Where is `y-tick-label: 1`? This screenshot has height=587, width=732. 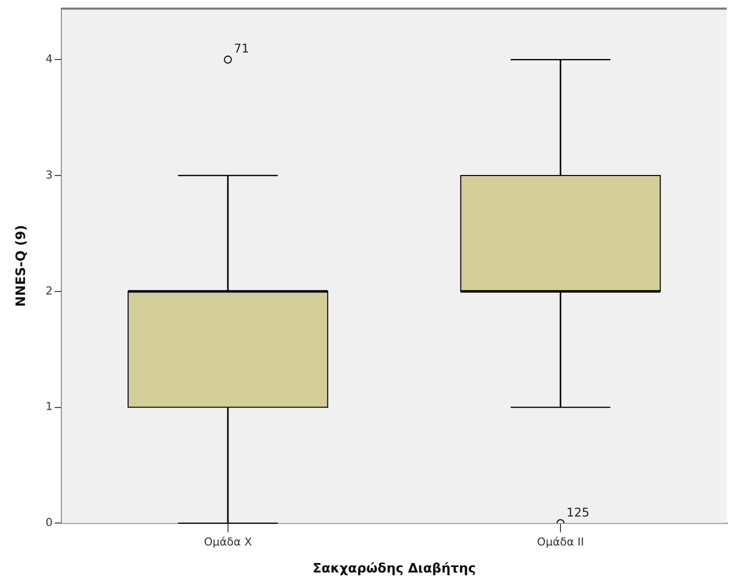
y-tick-label: 1 is located at coordinates (49, 407).